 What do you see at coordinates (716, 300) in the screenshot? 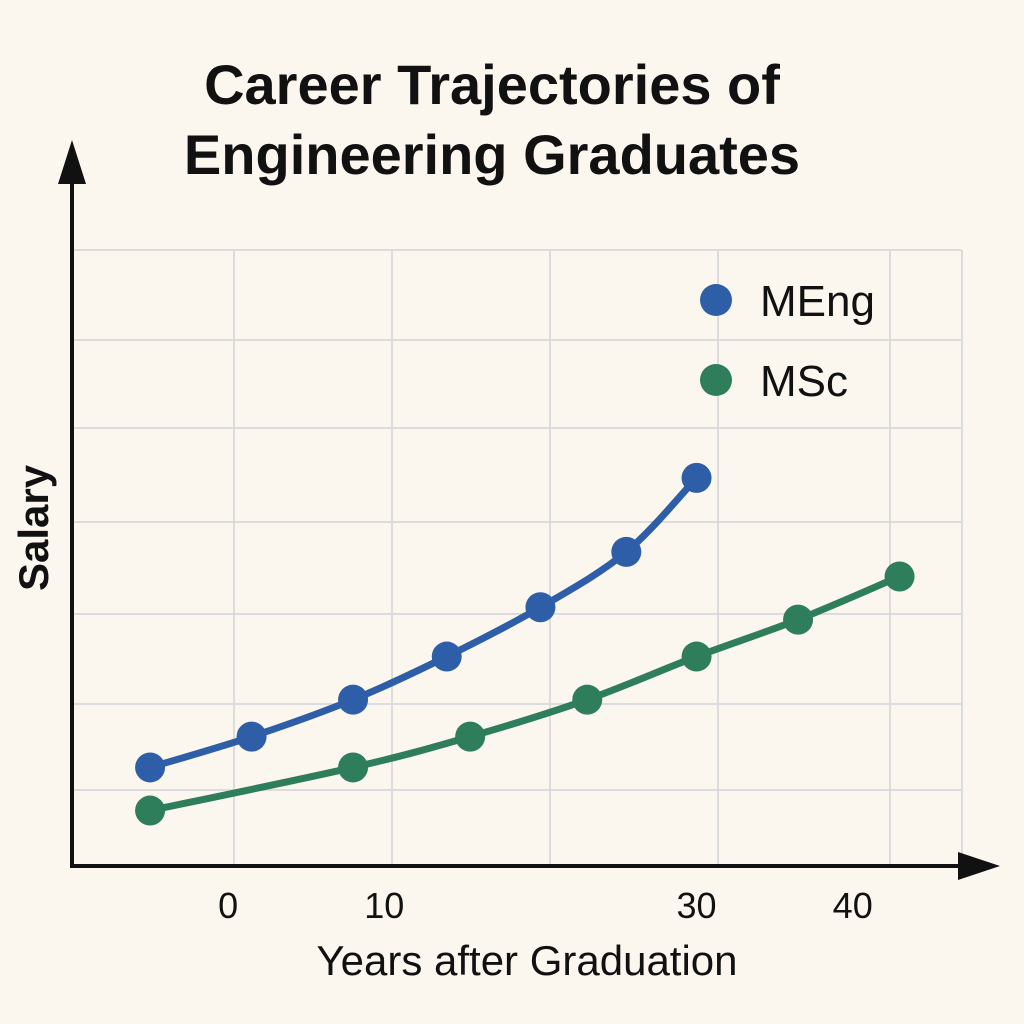
I see `legend-marker-meng` at bounding box center [716, 300].